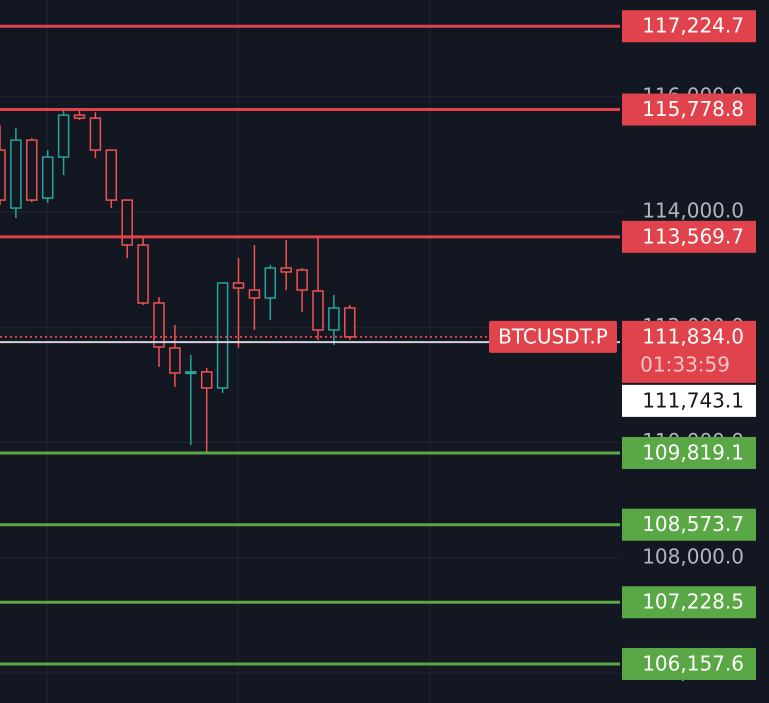 This screenshot has width=769, height=703. What do you see at coordinates (685, 364) in the screenshot?
I see `countdown-label: 01:33:59` at bounding box center [685, 364].